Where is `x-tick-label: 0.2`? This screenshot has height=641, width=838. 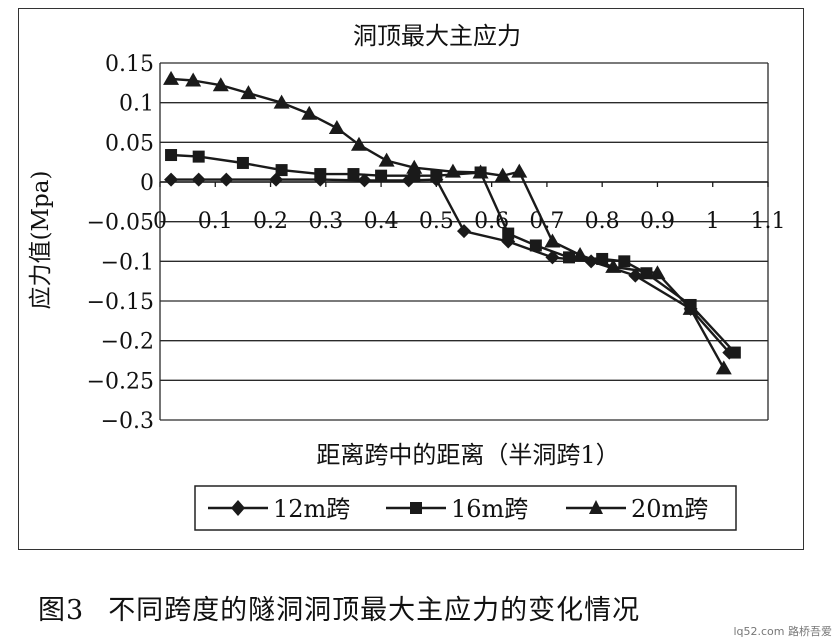 x-tick-label: 0.2 is located at coordinates (270, 221).